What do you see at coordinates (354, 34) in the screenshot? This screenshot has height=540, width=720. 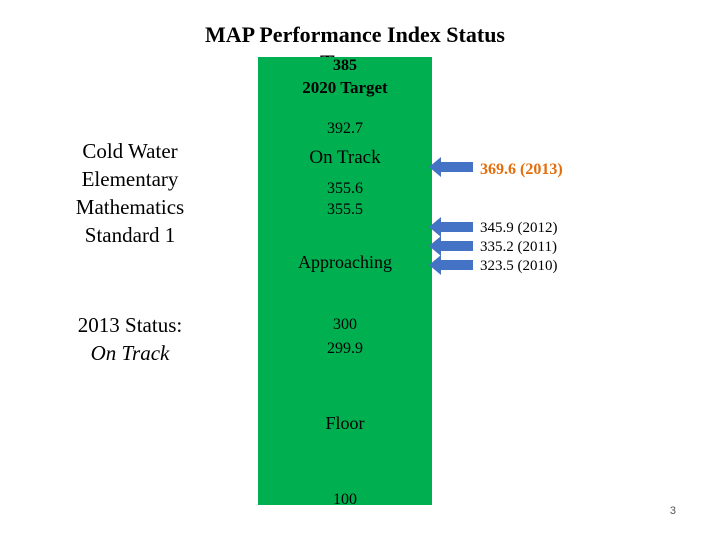 I see `chart-title-line1: MAP Performance Index Status` at bounding box center [354, 34].